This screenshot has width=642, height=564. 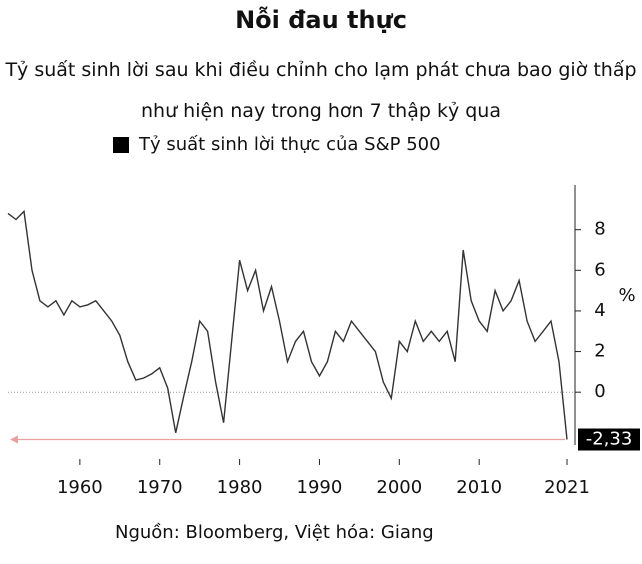 I want to click on y-tick-label: 6, so click(x=599, y=269).